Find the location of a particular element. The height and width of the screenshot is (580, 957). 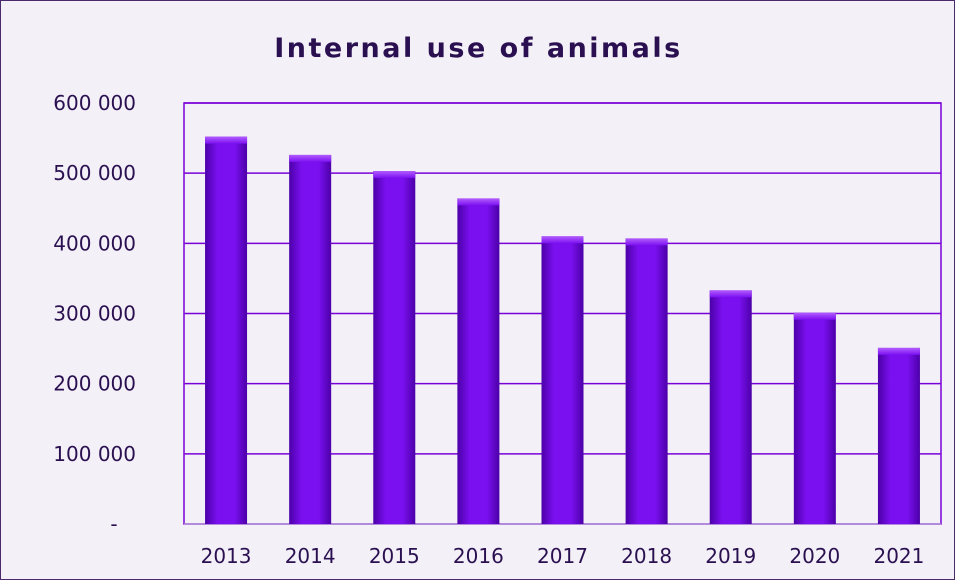

x-tick-label: 2017 is located at coordinates (562, 556).